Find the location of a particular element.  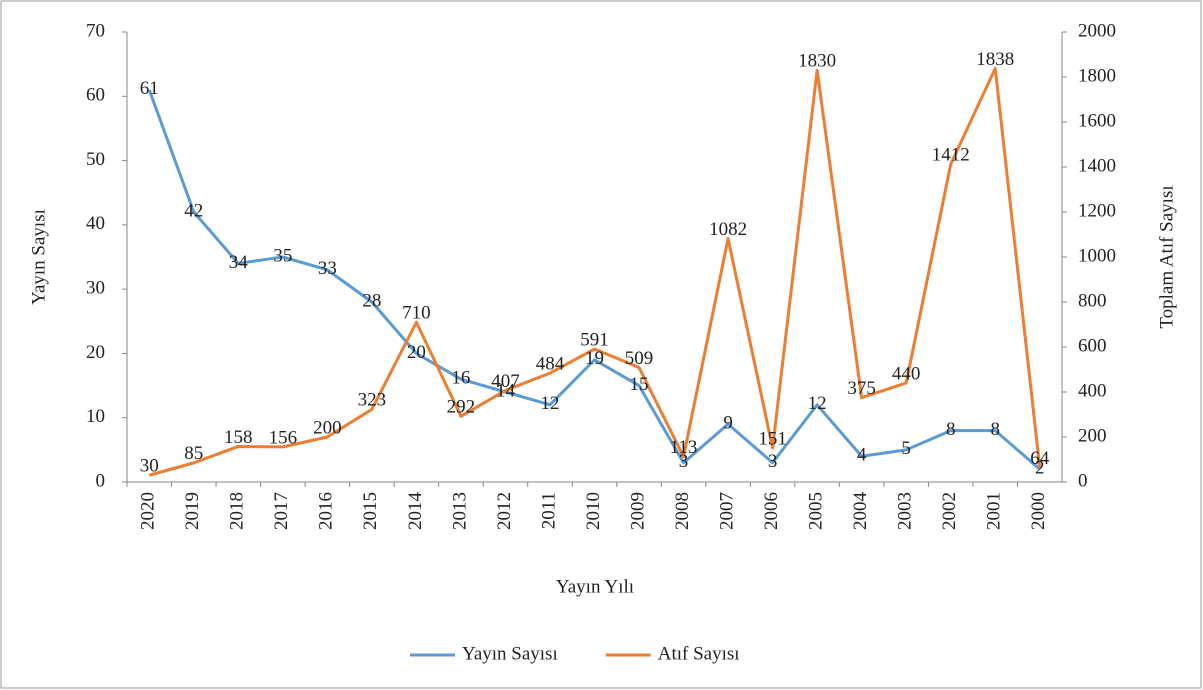

data-label: 35 is located at coordinates (282, 255).